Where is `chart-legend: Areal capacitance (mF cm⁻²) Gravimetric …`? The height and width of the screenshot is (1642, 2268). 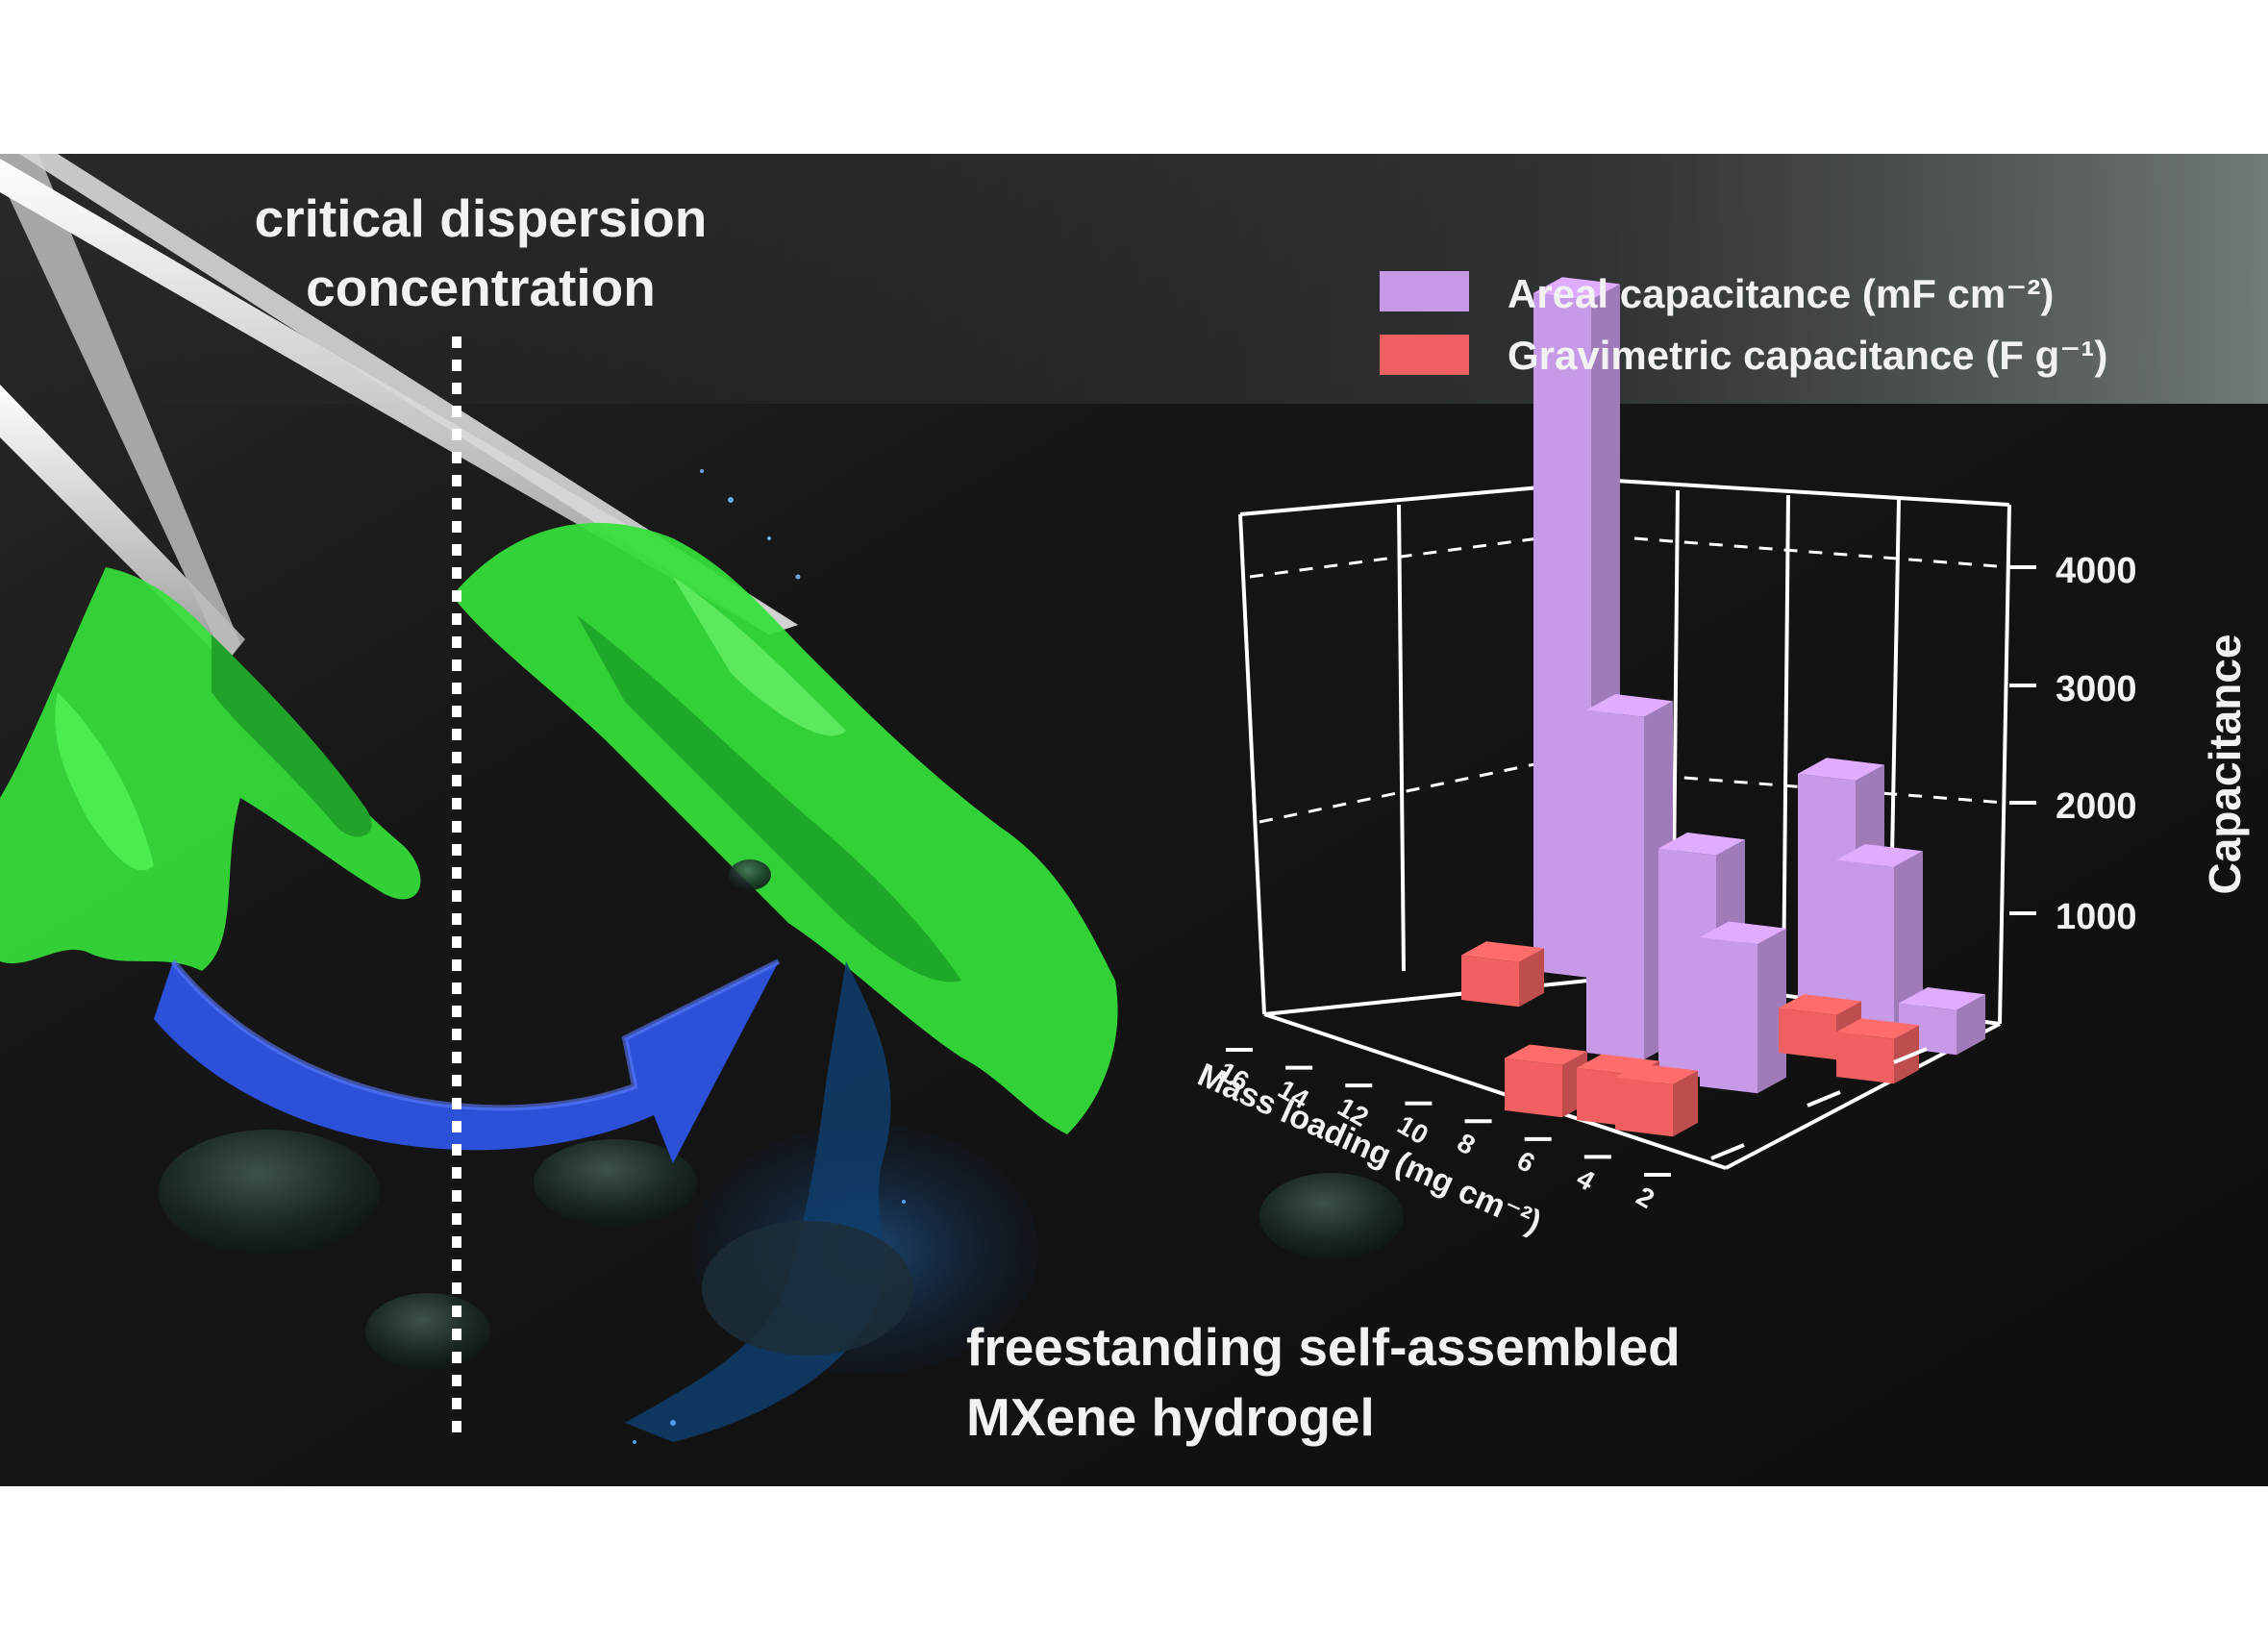 chart-legend: Areal capacitance (mF cm⁻²) Gravimetric … is located at coordinates (1743, 324).